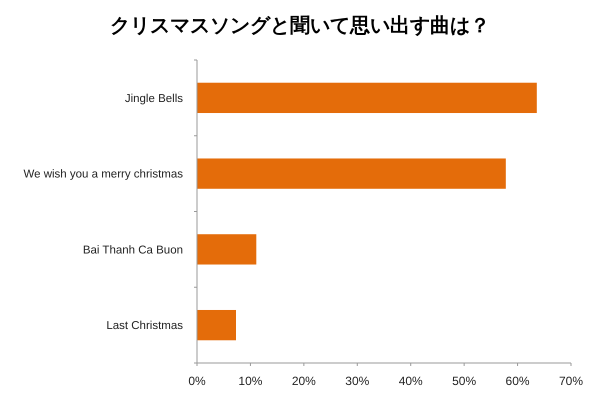 The image size is (600, 399). What do you see at coordinates (300, 26) in the screenshot?
I see `chart-title: クリスマスソングと聞いて思い出す曲は？` at bounding box center [300, 26].